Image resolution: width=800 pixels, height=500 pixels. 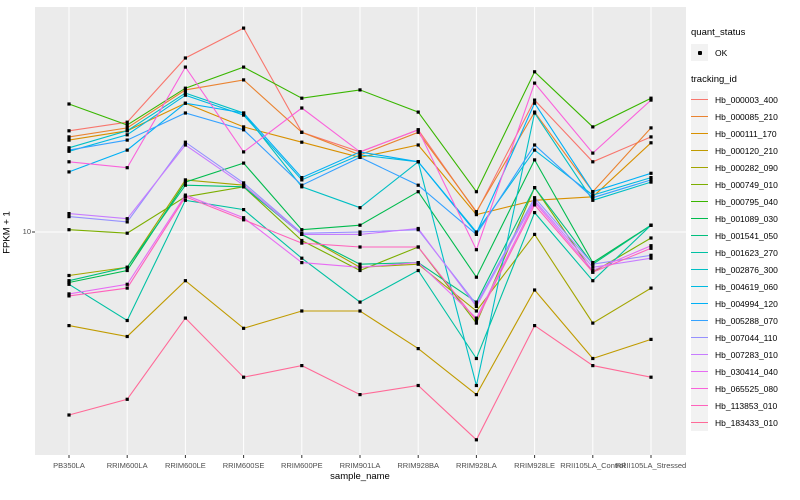 I want to click on x-tick-label: RRII105LA_Stressed, so click(x=651, y=465).